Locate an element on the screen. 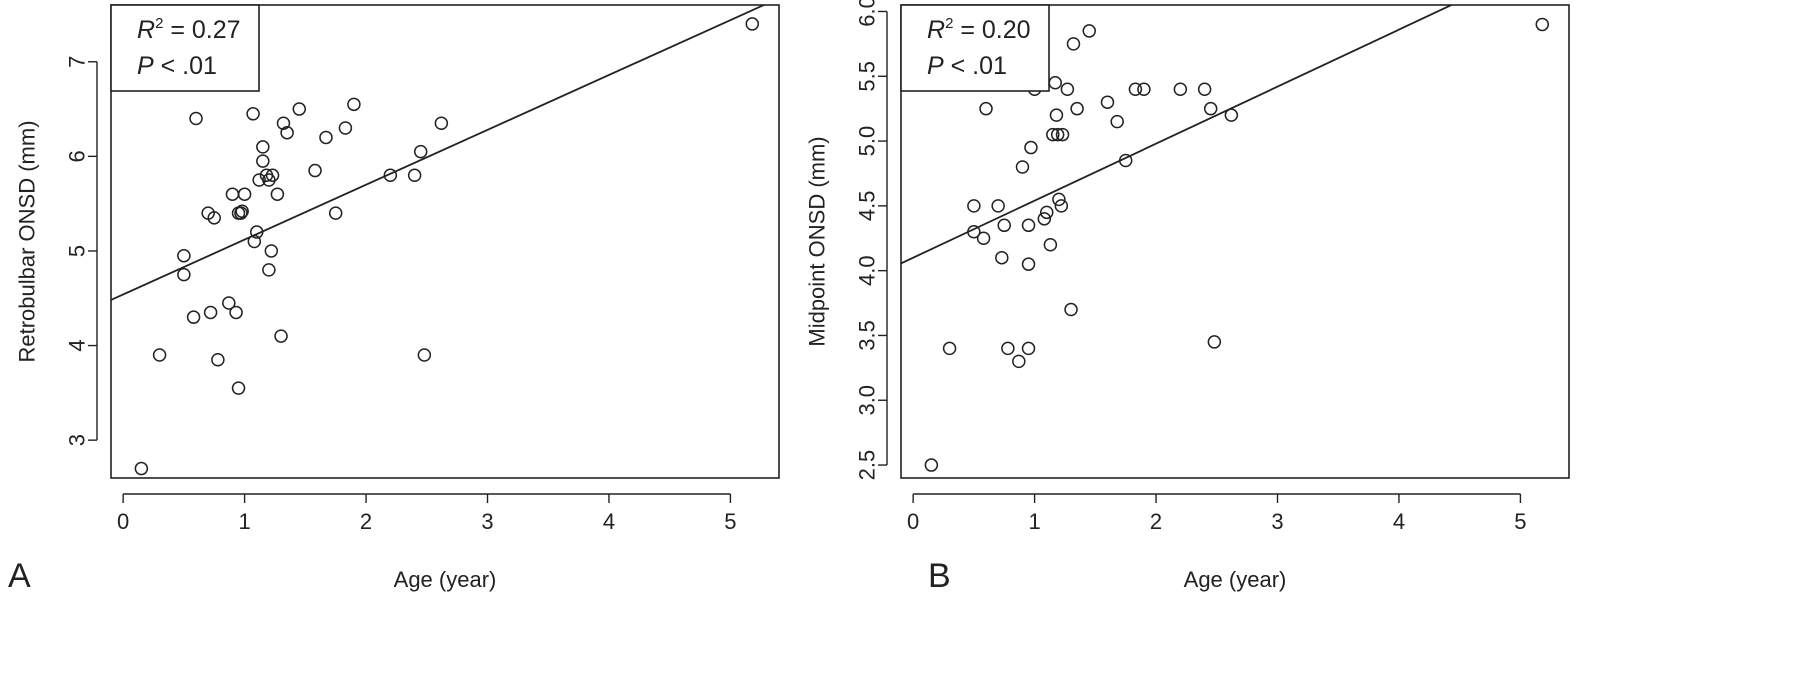 The height and width of the screenshot is (690, 1800). x-tick-label: 3 is located at coordinates (1277, 521).